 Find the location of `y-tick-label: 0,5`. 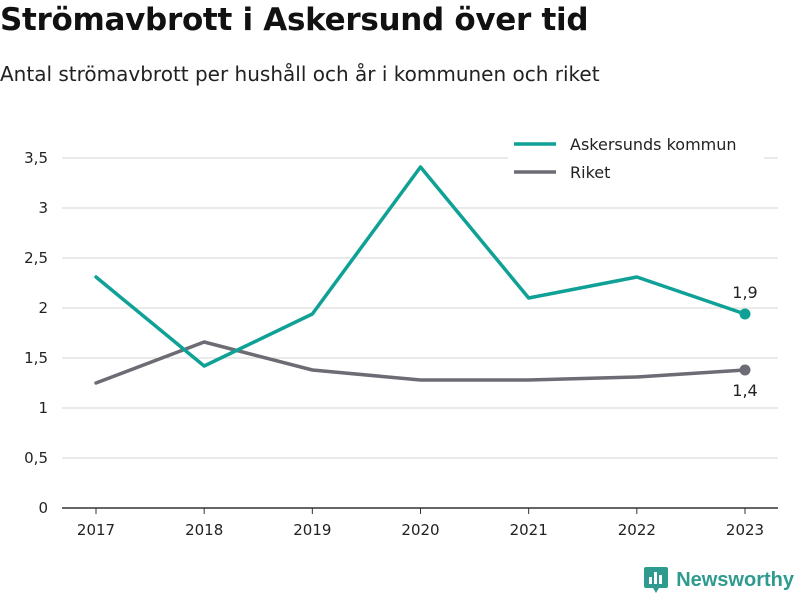

y-tick-label: 0,5 is located at coordinates (36, 458).